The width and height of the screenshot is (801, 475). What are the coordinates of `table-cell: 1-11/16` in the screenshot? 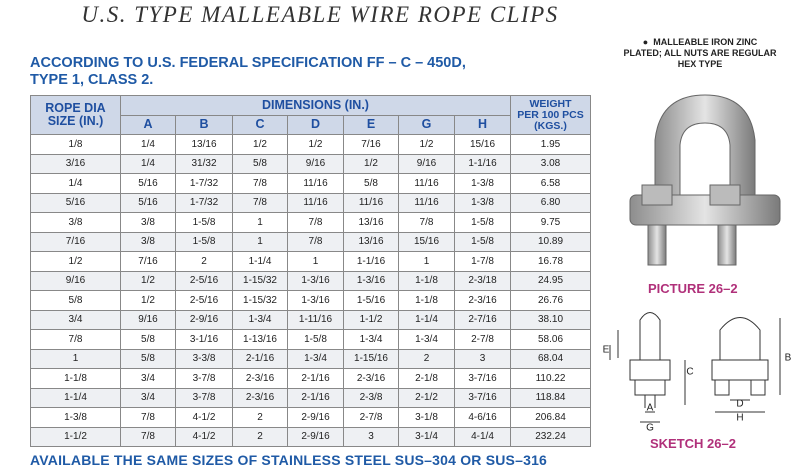 It's located at (315, 319).